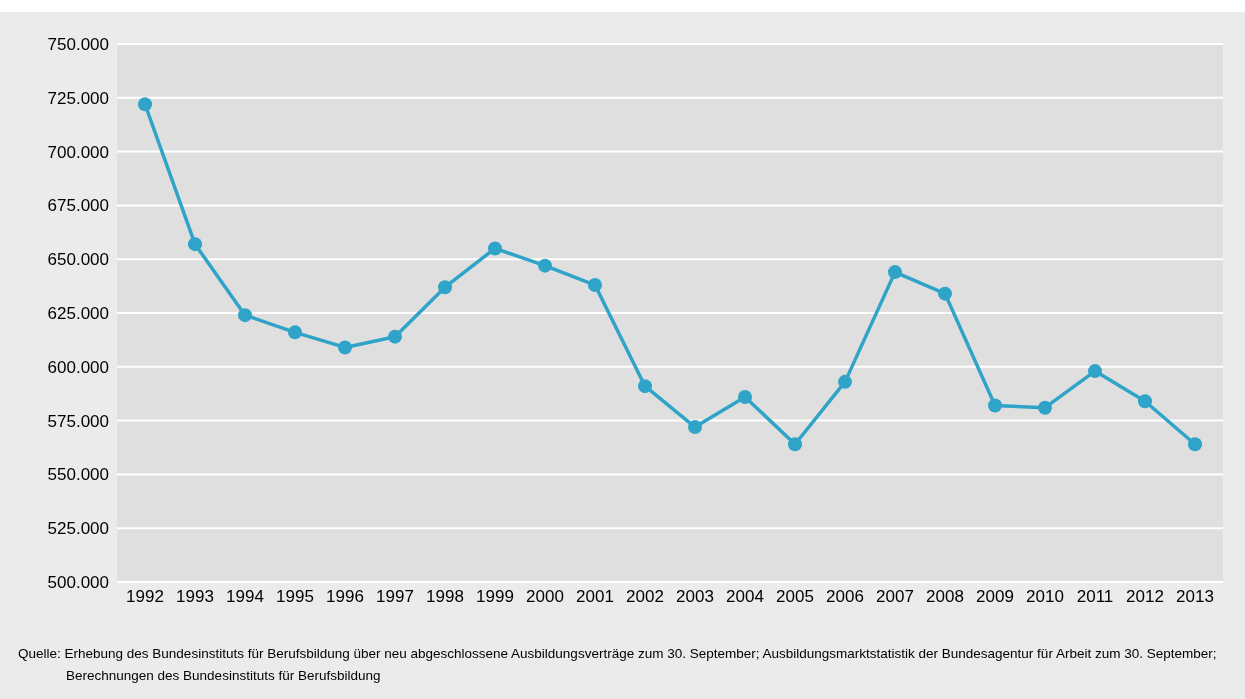 Image resolution: width=1245 pixels, height=699 pixels. What do you see at coordinates (445, 597) in the screenshot?
I see `x-tick-label: 1998` at bounding box center [445, 597].